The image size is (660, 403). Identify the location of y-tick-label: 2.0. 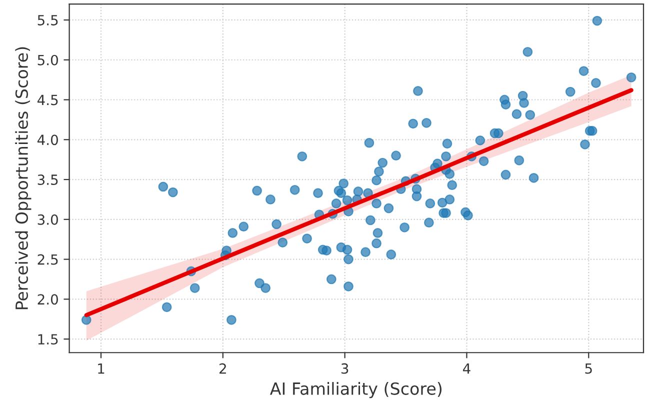
(48, 299).